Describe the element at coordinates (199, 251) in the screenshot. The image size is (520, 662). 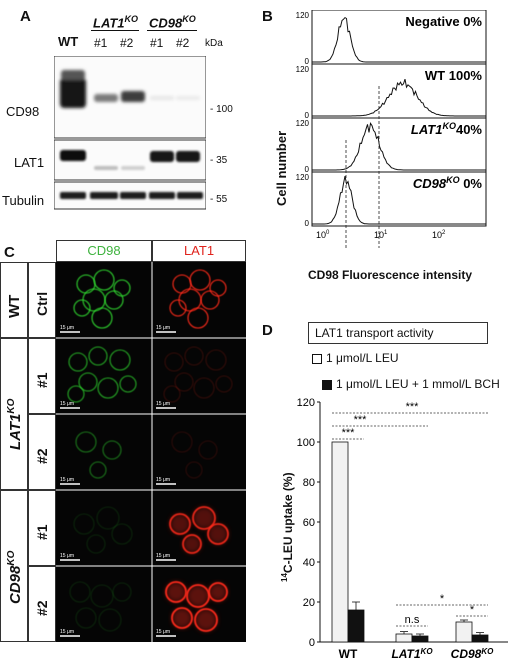
I see `column-header-lat1: LAT1` at that location.